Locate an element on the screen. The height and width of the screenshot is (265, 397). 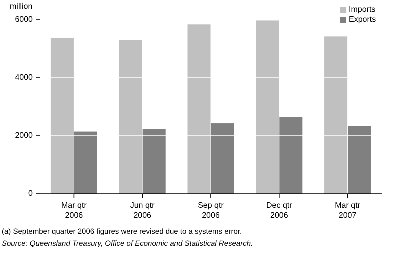
y-tick-label: 4000 is located at coordinates (24, 77).